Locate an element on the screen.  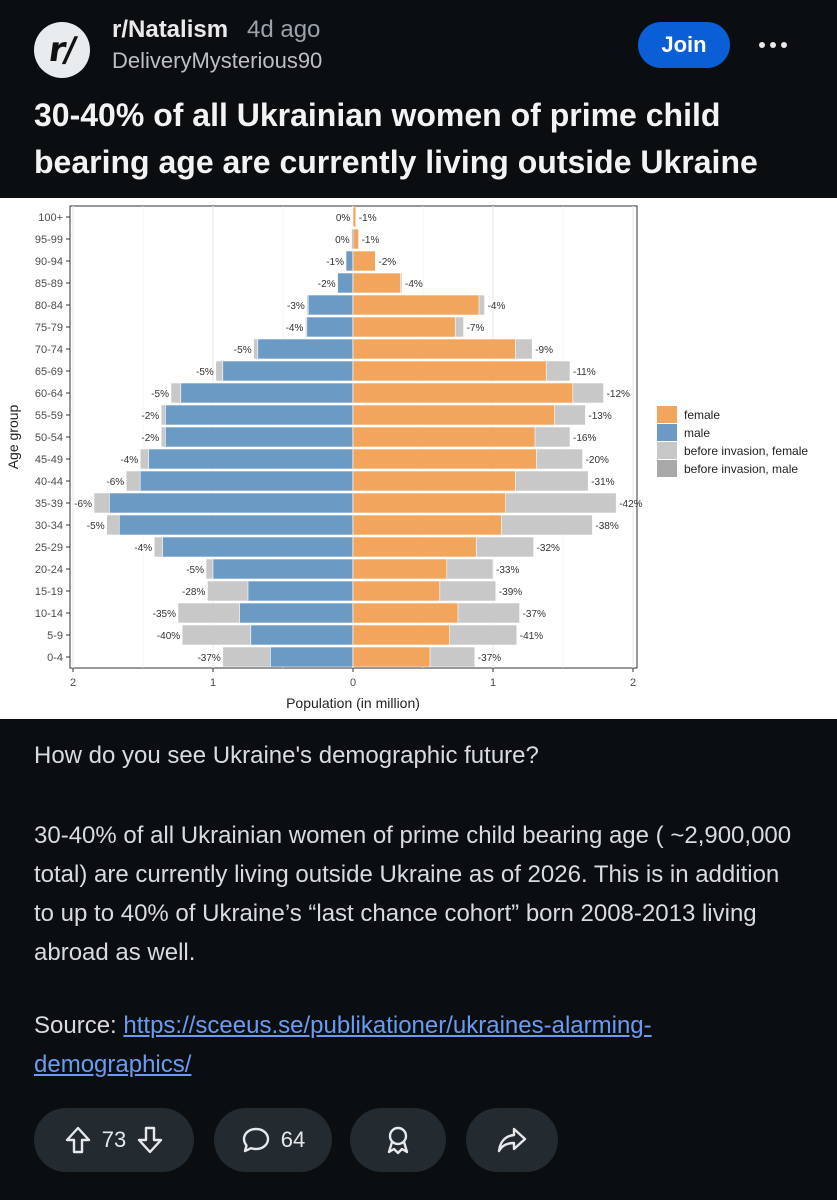
age-tick-label: 55-59 is located at coordinates (49, 416).